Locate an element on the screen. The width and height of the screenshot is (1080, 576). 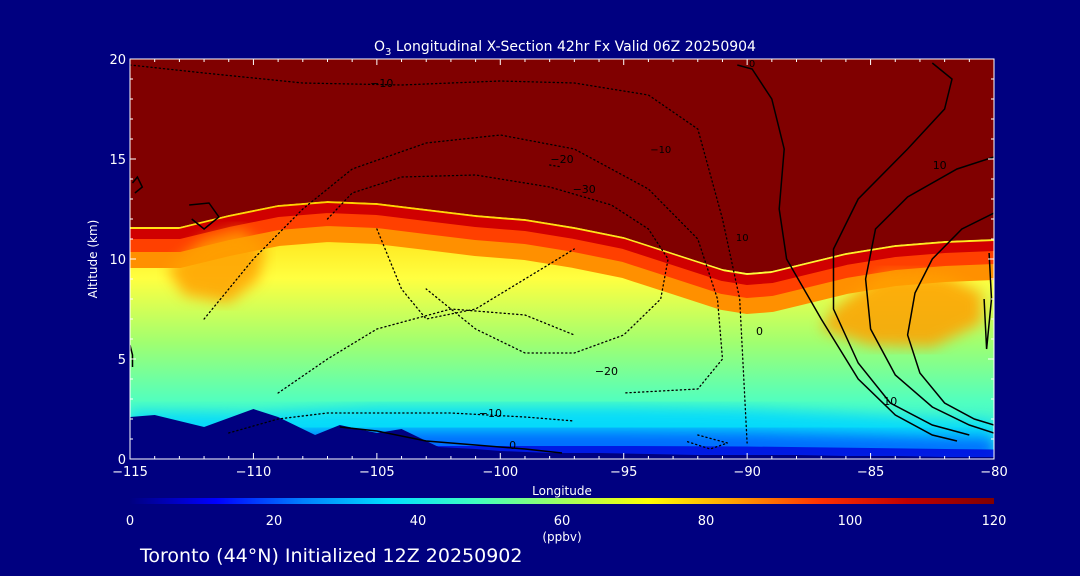
x-tick-label: −100 is located at coordinates (500, 472).